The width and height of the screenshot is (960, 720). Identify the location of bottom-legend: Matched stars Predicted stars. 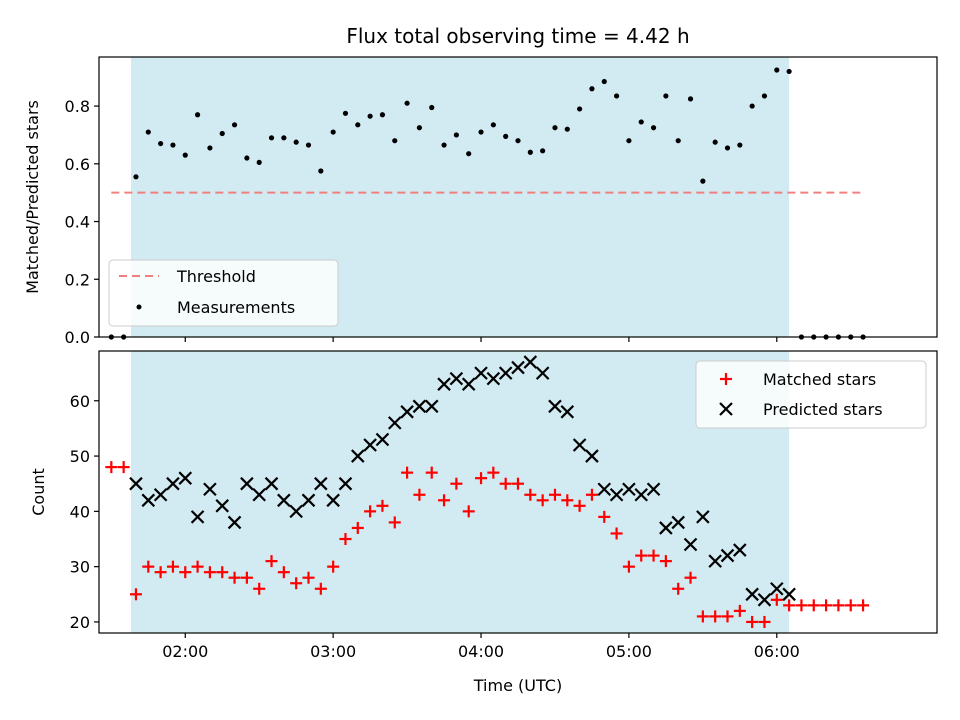
(811, 394).